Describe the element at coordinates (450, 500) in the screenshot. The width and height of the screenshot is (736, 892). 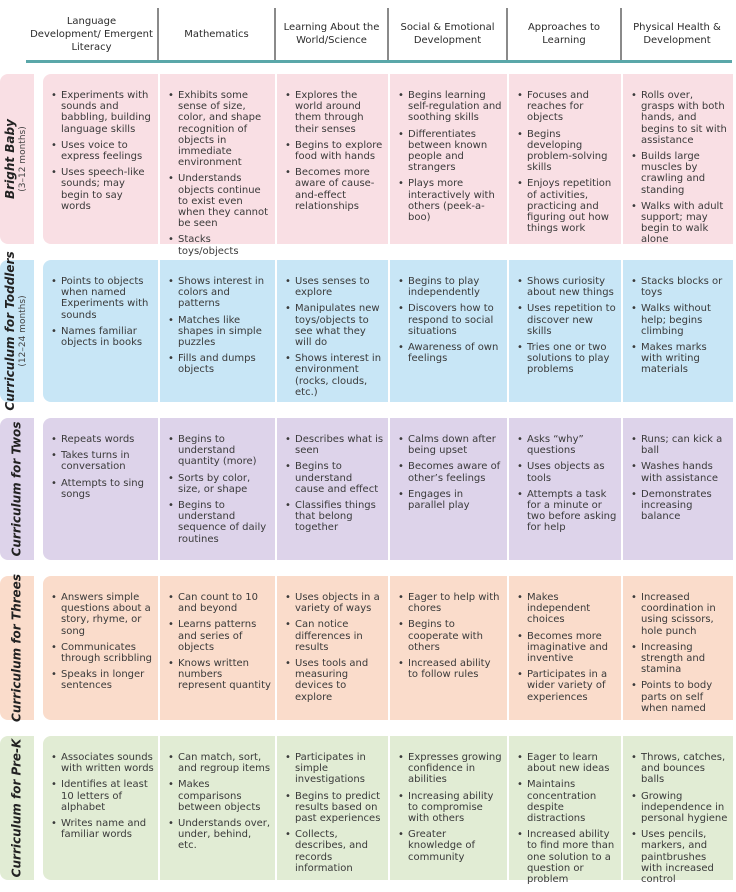
I see `milestone-item: Engages in parallel play` at that location.